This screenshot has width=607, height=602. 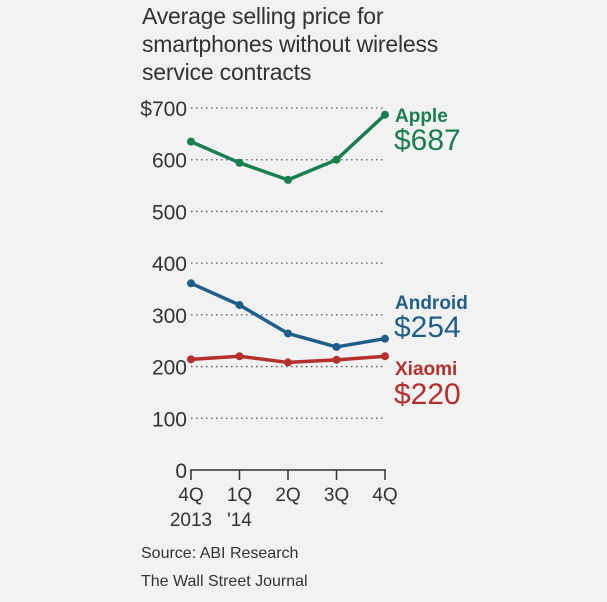 I want to click on y-tick-label: 0, so click(x=181, y=471).